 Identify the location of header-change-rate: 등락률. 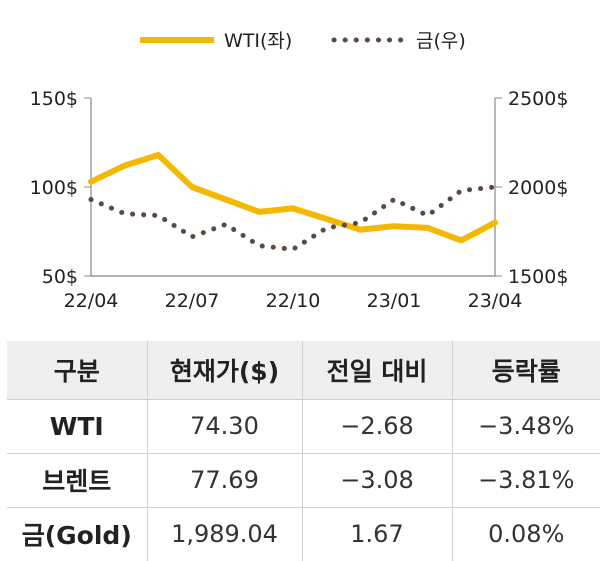
(526, 371).